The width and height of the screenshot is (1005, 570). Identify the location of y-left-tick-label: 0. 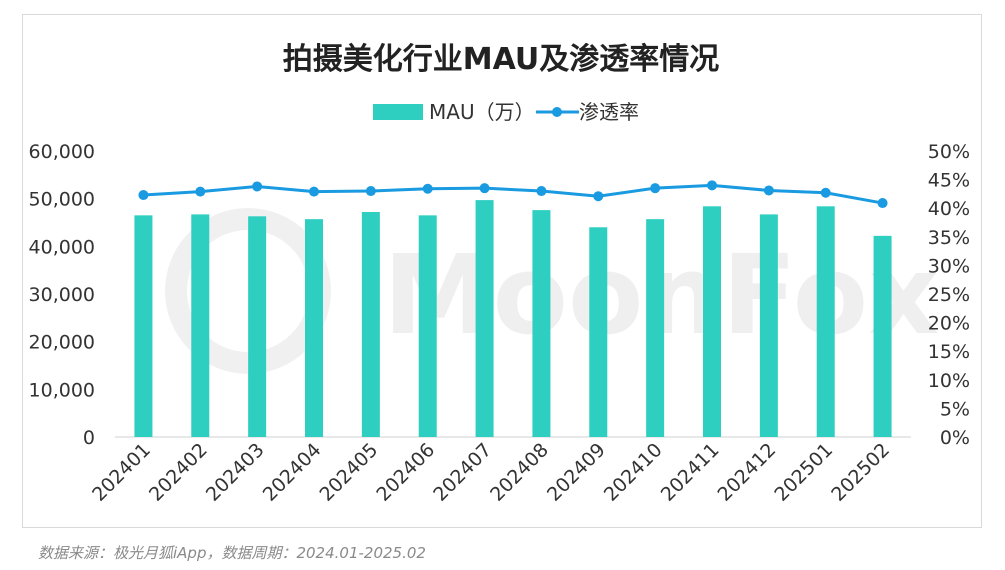
(89, 438).